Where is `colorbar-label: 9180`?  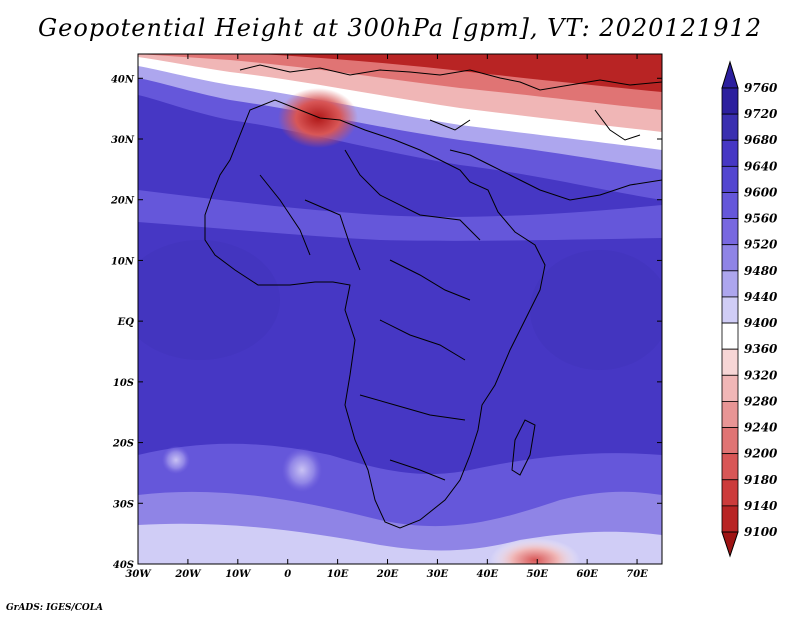
colorbar-label: 9180 is located at coordinates (761, 480).